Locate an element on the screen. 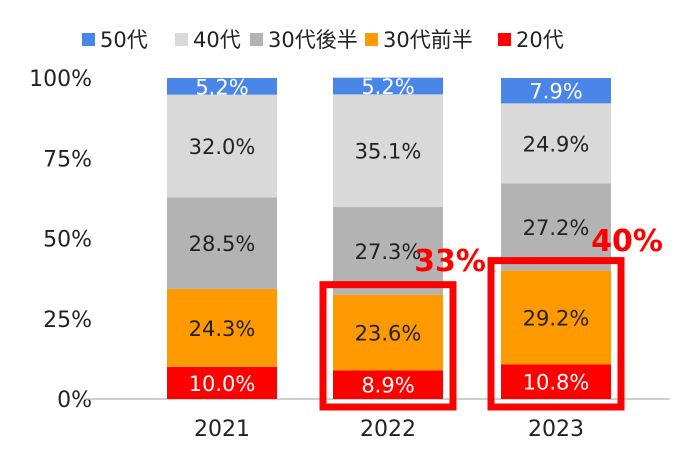  y-tick-label: 100% is located at coordinates (60, 79).